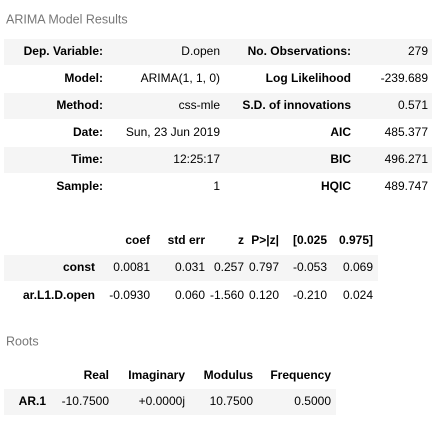 The height and width of the screenshot is (423, 435). I want to click on cell-value: 0.5000, so click(312, 401).